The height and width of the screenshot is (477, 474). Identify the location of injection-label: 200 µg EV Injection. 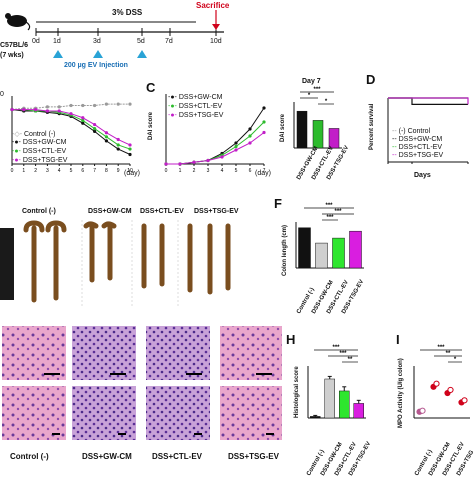
(96, 65).